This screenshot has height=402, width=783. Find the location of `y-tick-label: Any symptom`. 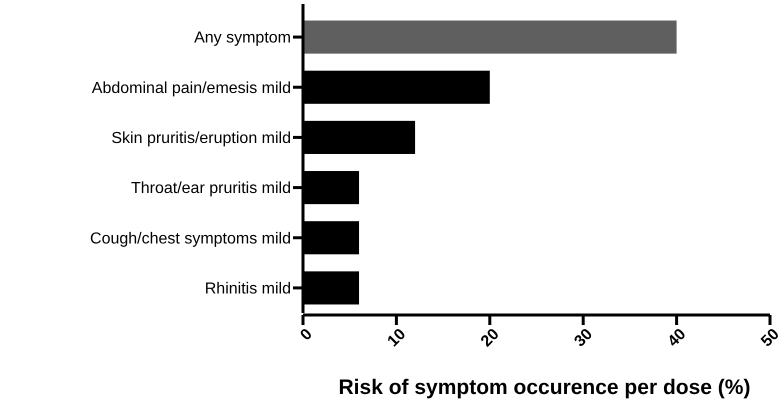

y-tick-label: Any symptom is located at coordinates (242, 38).